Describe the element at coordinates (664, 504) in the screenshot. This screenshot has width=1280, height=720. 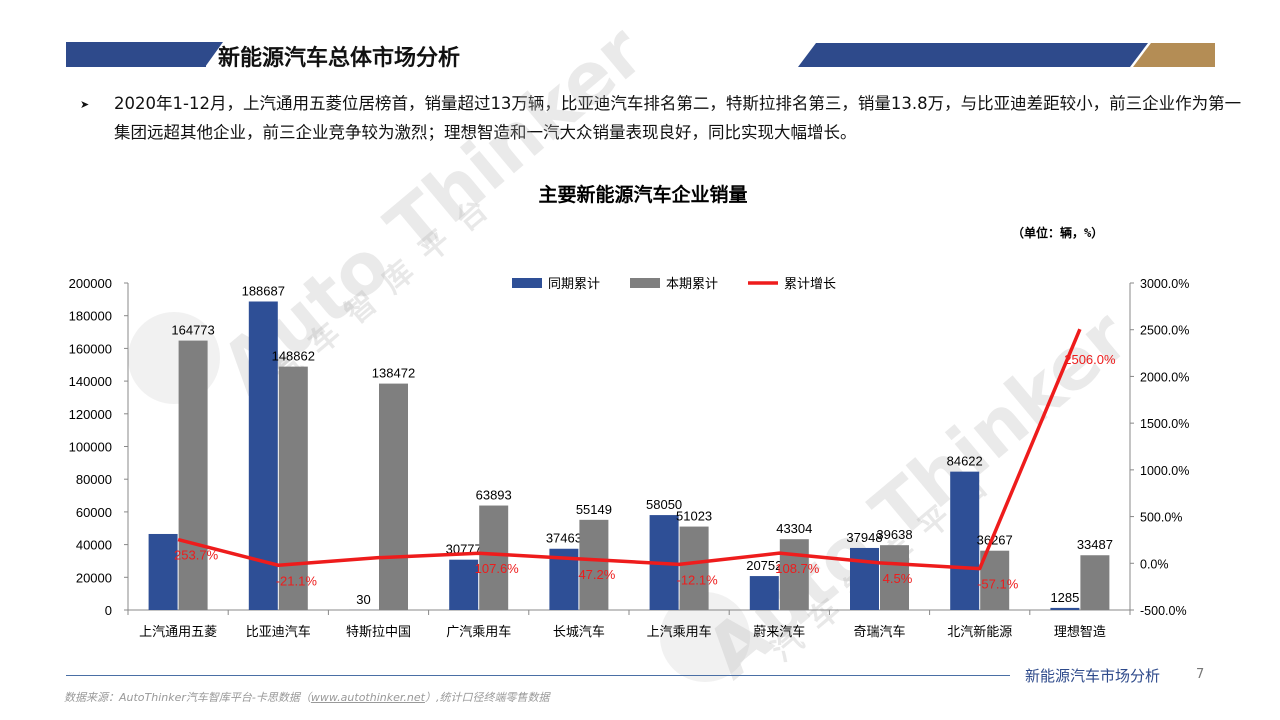
I see `bar-data-label: 58050` at that location.